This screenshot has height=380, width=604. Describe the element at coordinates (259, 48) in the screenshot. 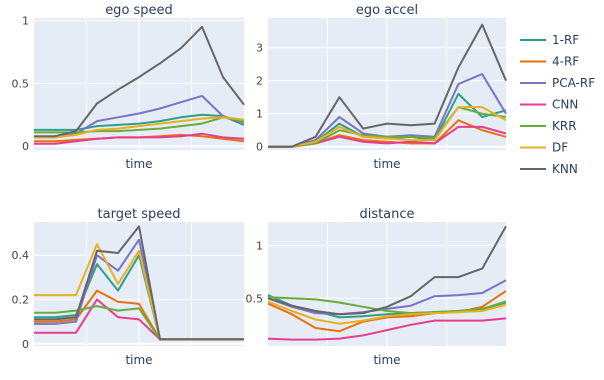

I see `y-tick-label: 3` at that location.